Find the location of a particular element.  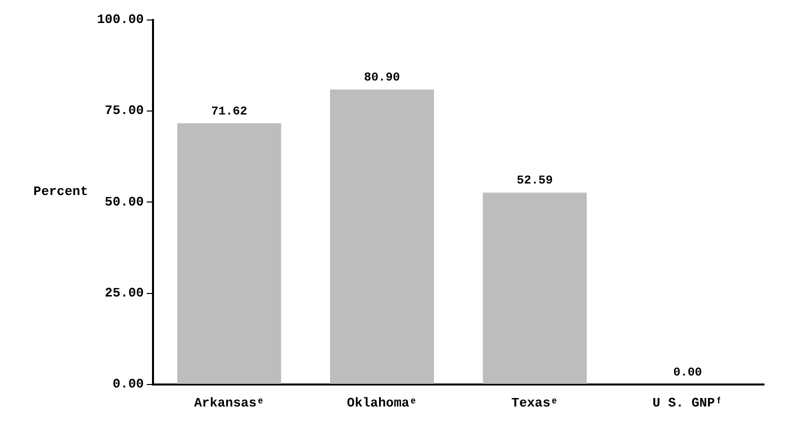

y-axis-title: Percent is located at coordinates (60, 191).